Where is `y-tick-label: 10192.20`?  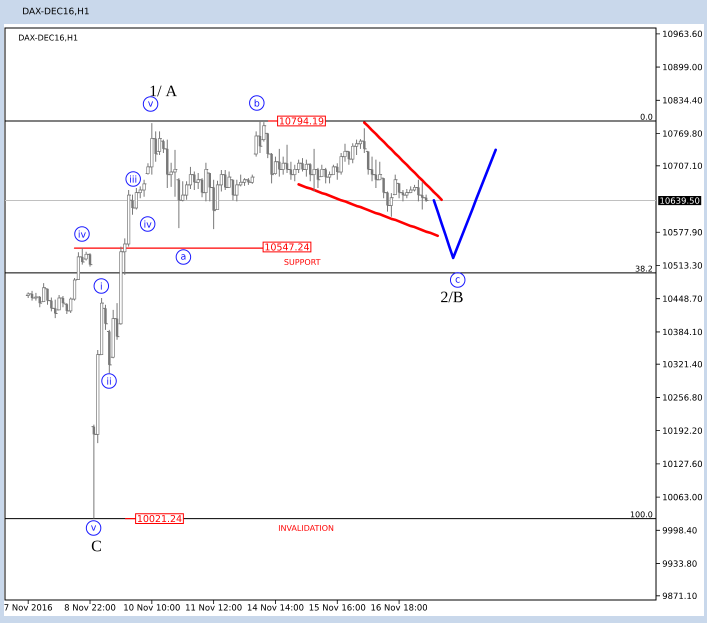
y-tick-label: 10192.20 is located at coordinates (682, 430).